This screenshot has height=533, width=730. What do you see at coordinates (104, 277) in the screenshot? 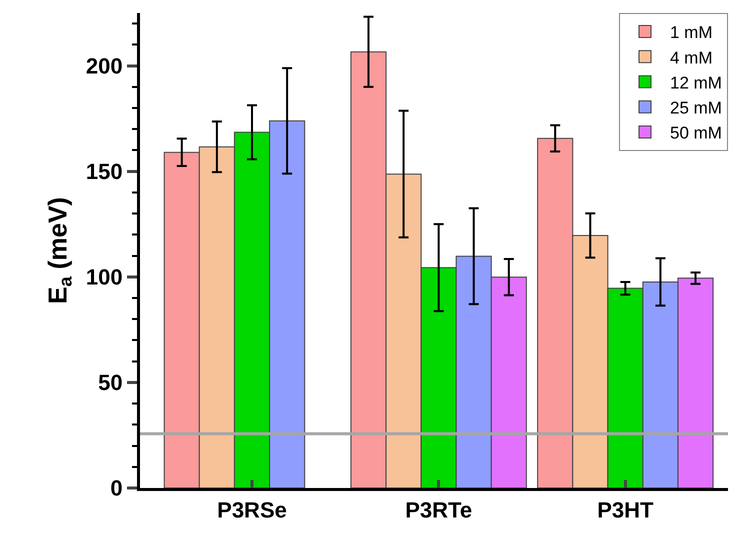
I see `y-tick-label: 100` at bounding box center [104, 277].